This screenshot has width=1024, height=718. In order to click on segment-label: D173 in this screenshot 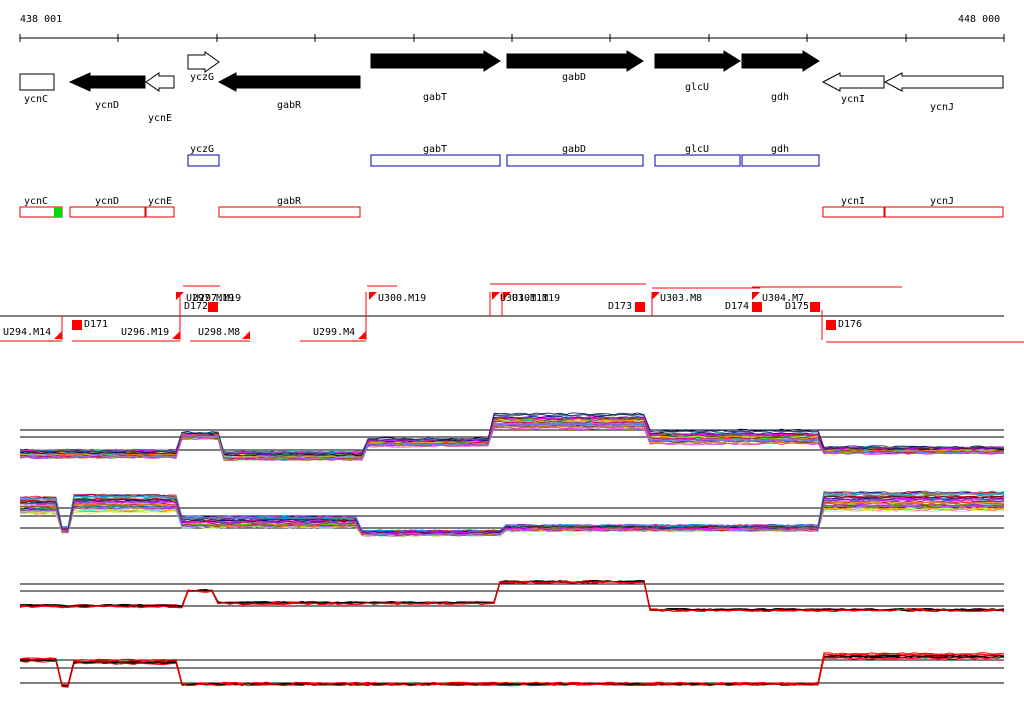, I will do `click(620, 306)`.